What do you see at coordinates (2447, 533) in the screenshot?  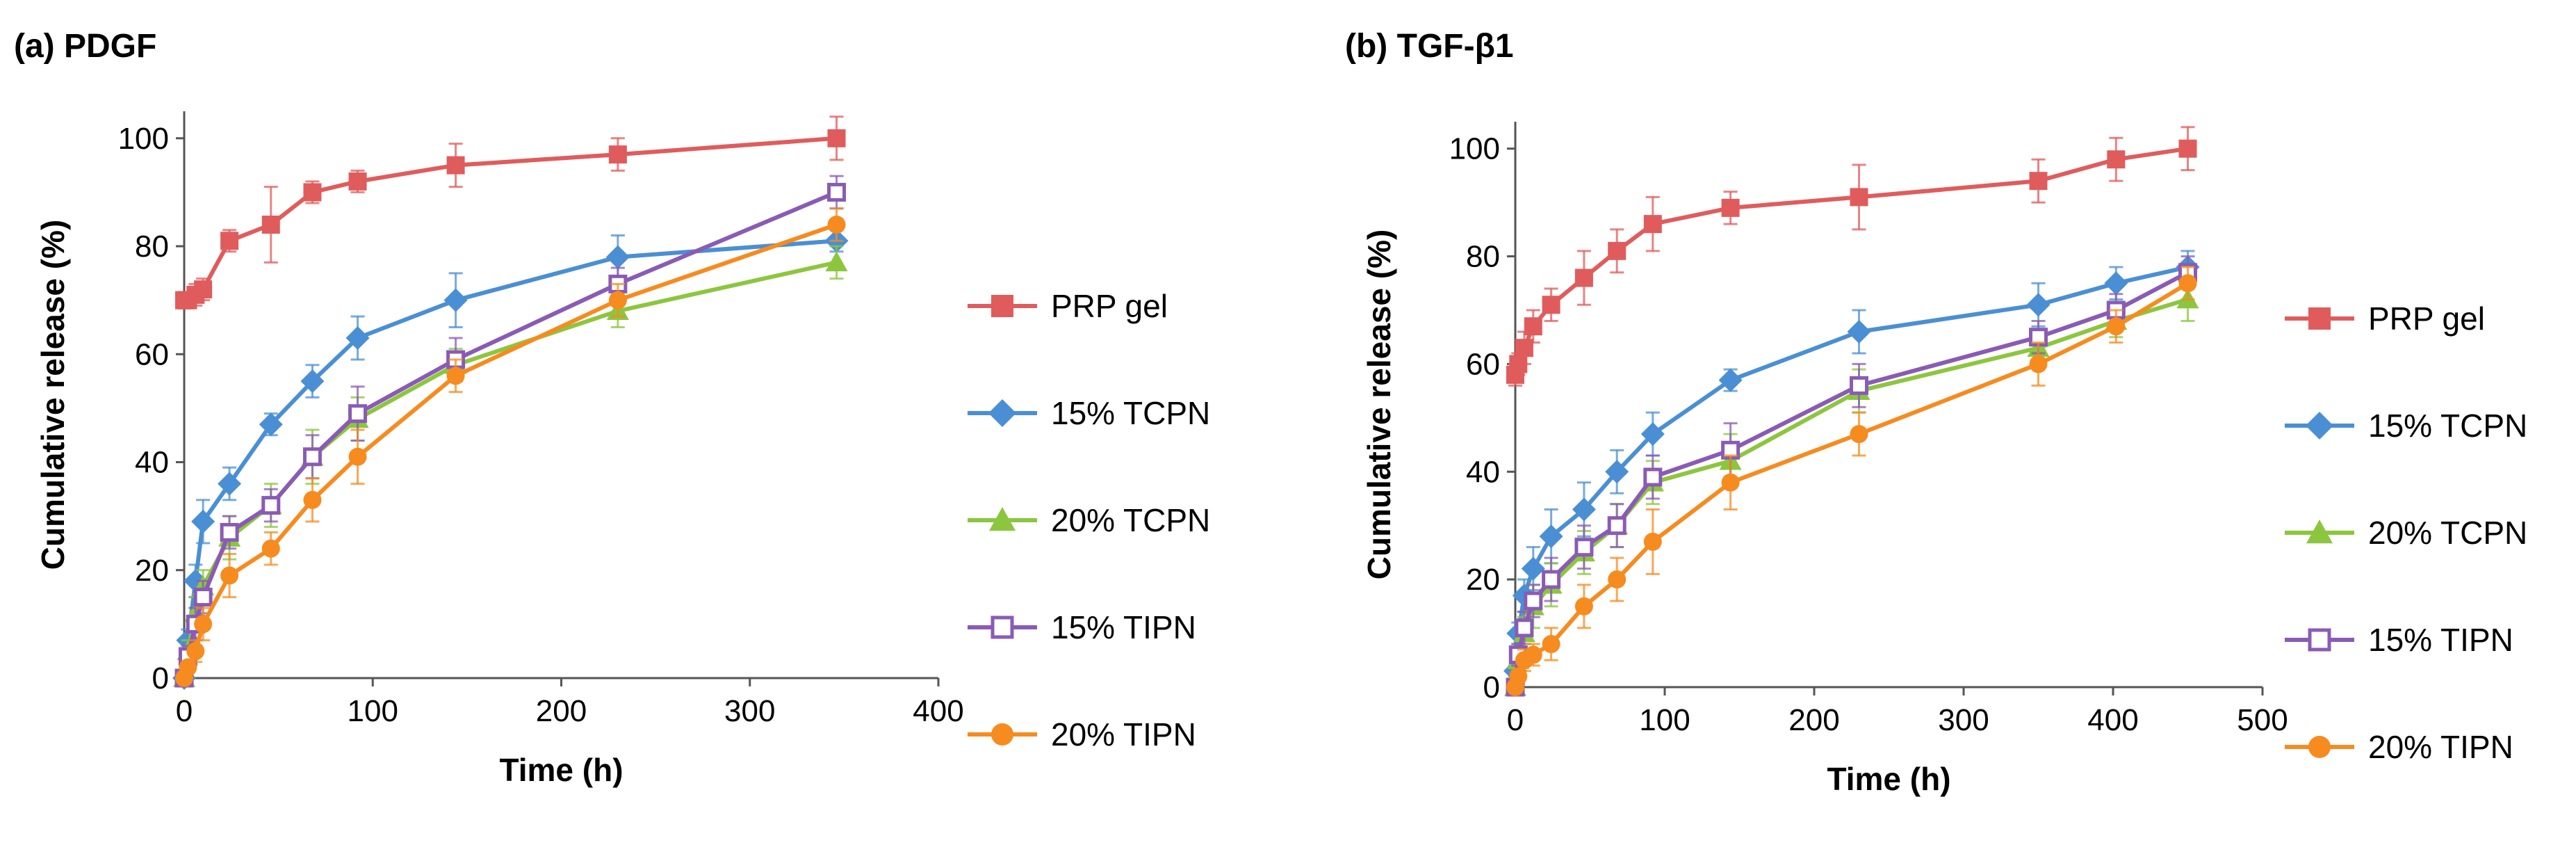 I see `legend-label: 20% TCPN` at bounding box center [2447, 533].